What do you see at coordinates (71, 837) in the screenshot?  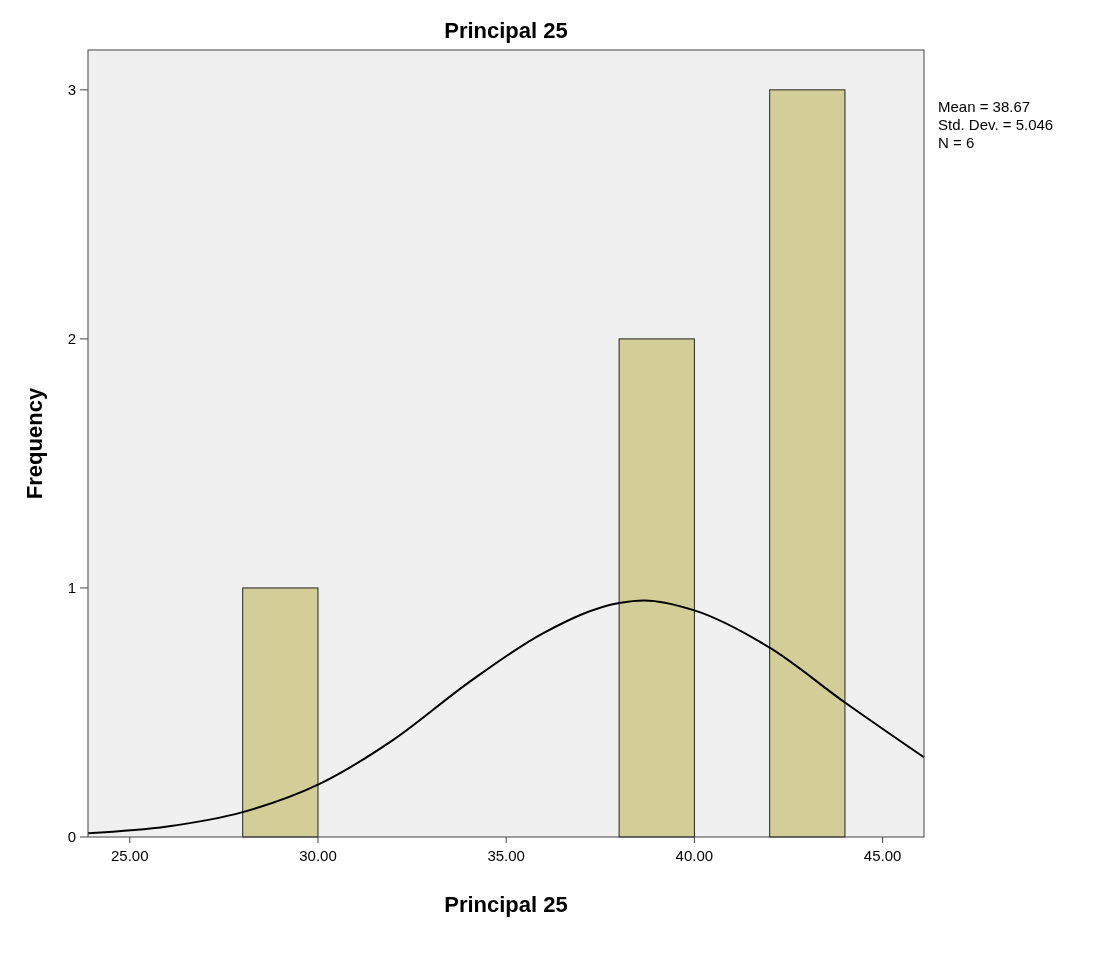 I see `y-tick-label: 0` at bounding box center [71, 837].